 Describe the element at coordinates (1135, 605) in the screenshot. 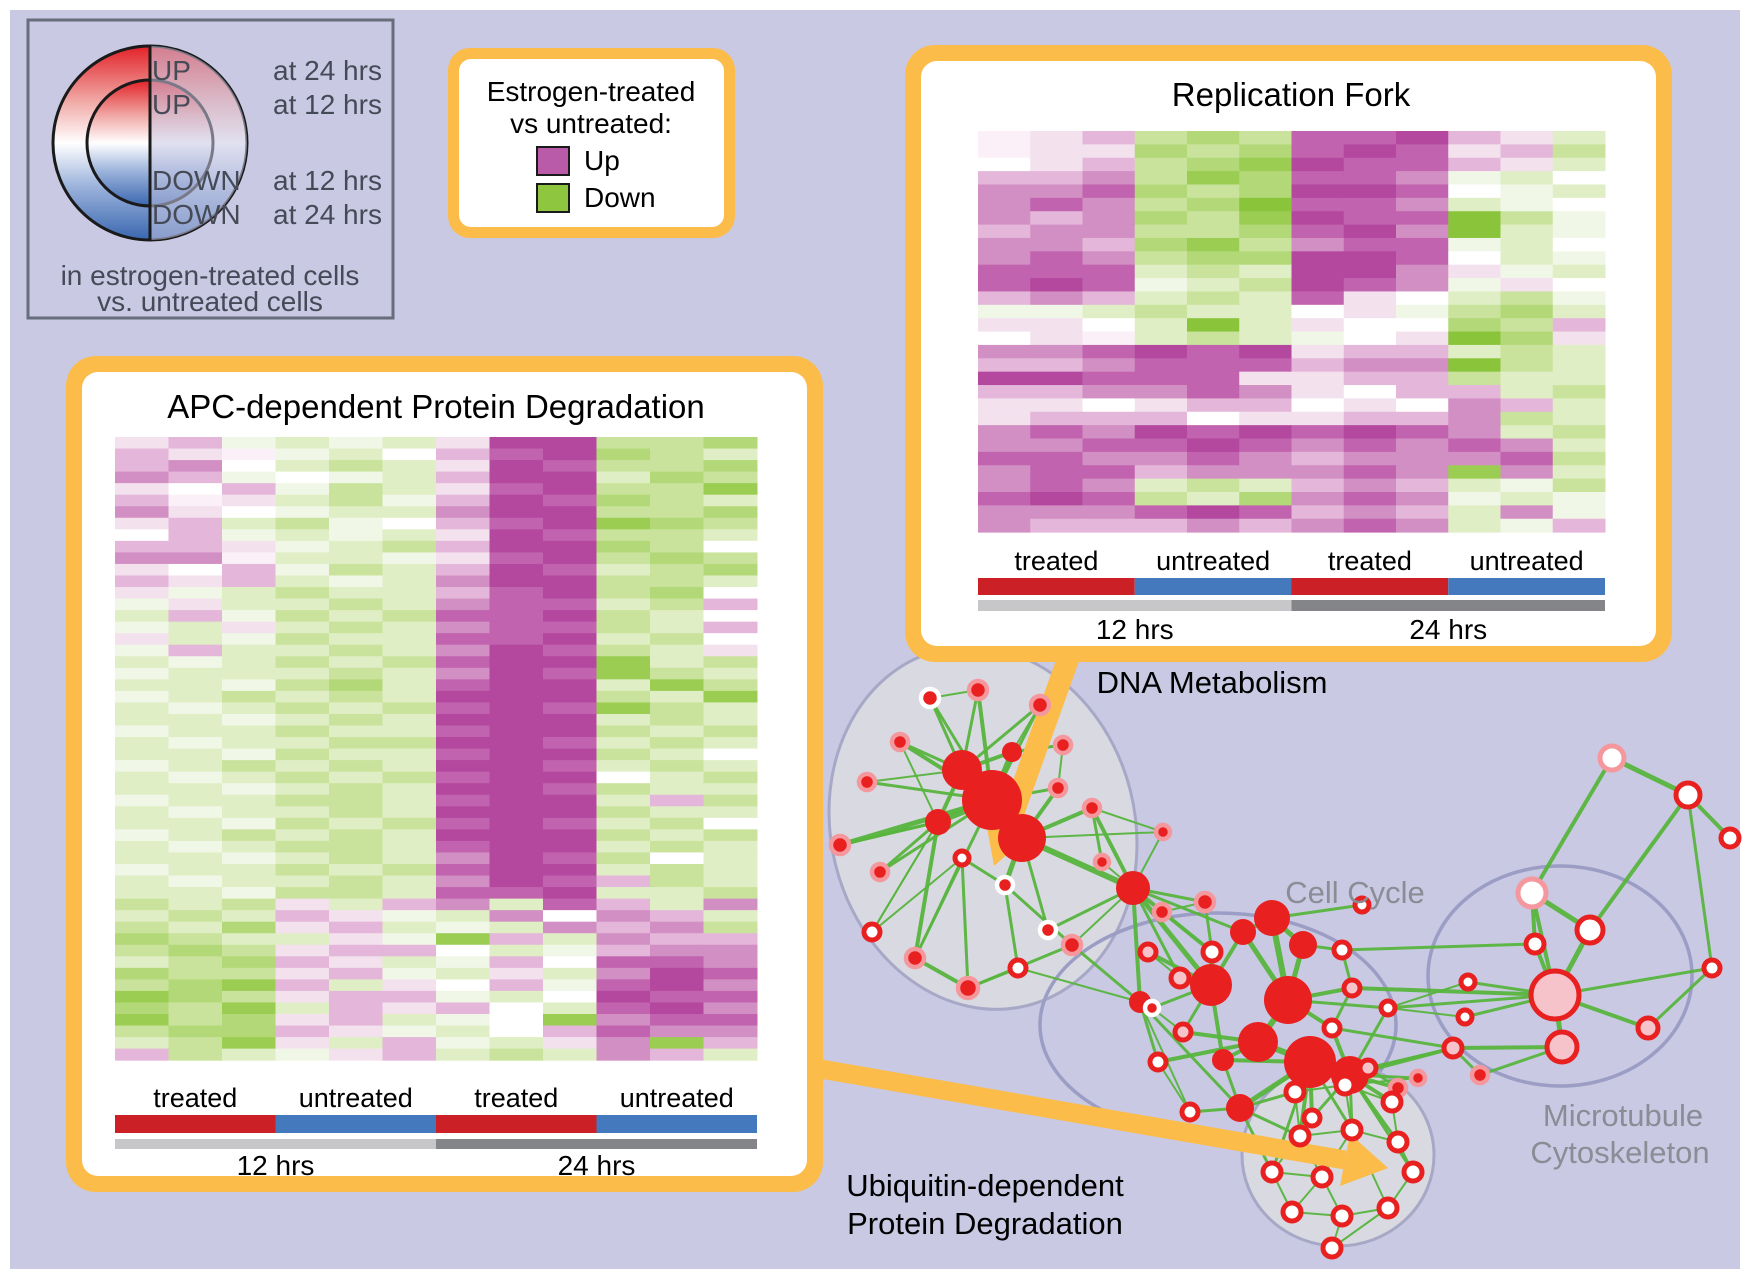

I see `time-12hrs-bar` at that location.